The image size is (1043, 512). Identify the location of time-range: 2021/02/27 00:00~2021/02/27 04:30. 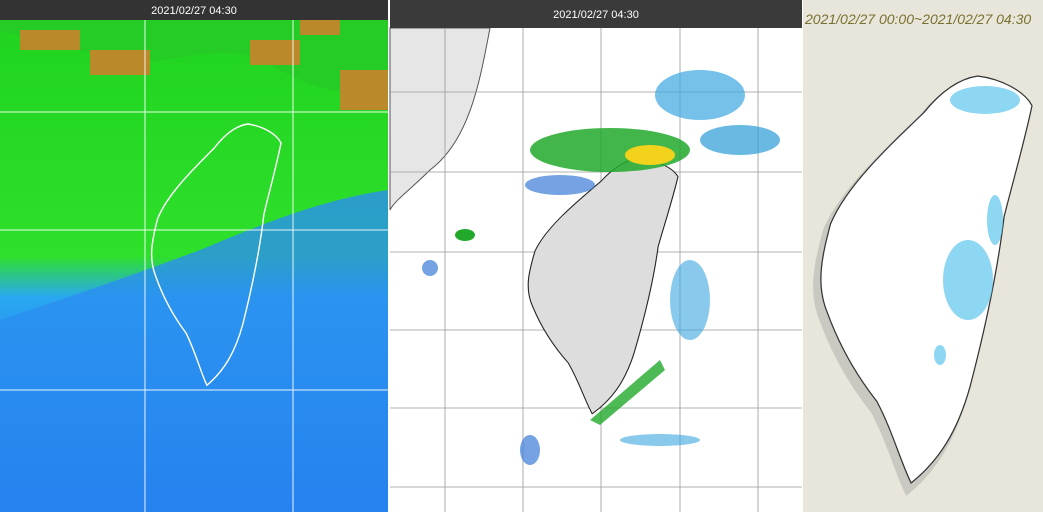
(917, 19).